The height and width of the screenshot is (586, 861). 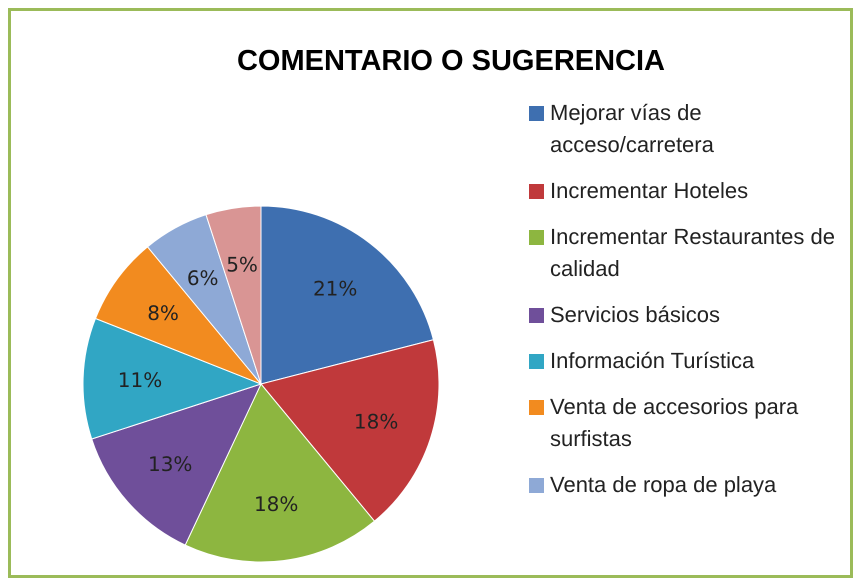 What do you see at coordinates (632, 129) in the screenshot?
I see `legend-label: Mejorar vías de acceso/carretera` at bounding box center [632, 129].